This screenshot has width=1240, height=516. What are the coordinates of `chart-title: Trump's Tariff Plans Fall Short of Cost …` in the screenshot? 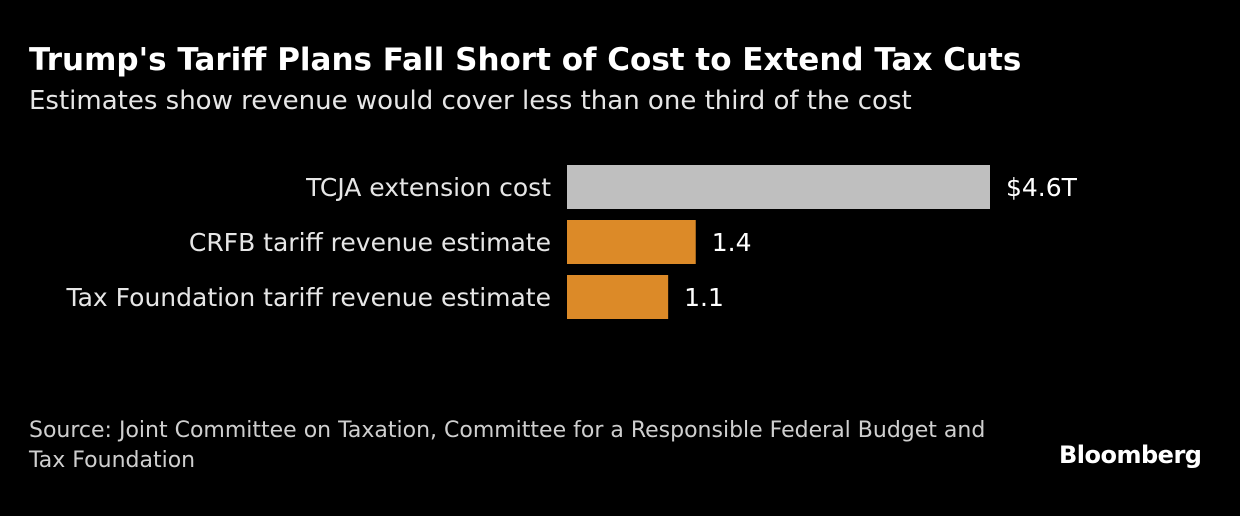 It's located at (525, 60).